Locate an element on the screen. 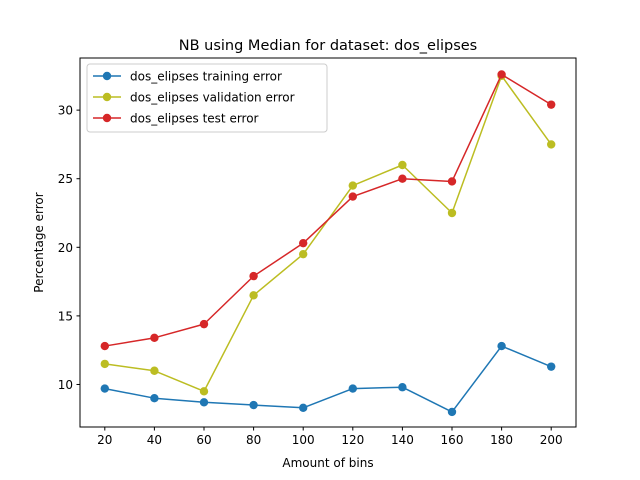 The height and width of the screenshot is (480, 640). y-tick-label: 20 is located at coordinates (65, 248).